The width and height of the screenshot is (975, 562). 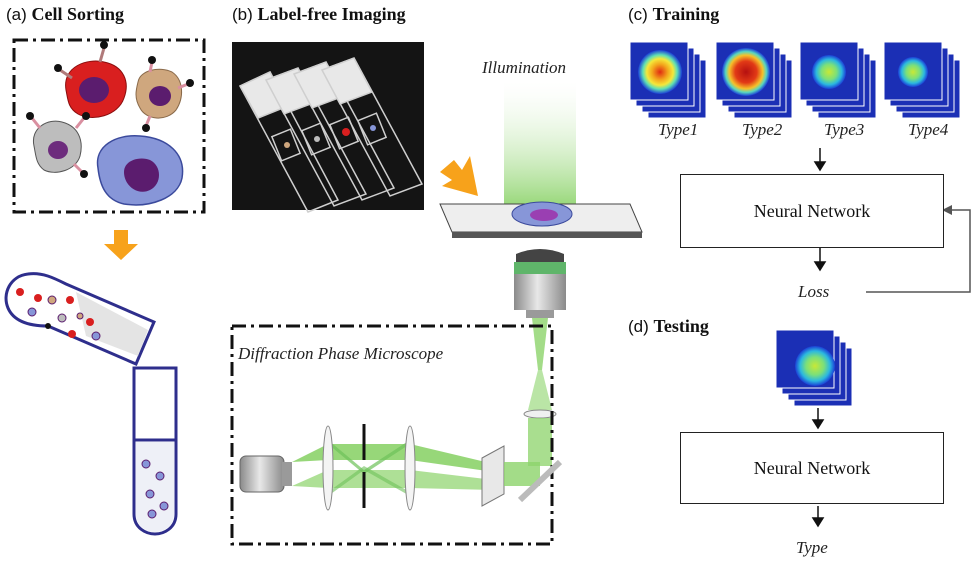 What do you see at coordinates (341, 353) in the screenshot?
I see `dpm-label: Diffraction Phase Microscope` at bounding box center [341, 353].